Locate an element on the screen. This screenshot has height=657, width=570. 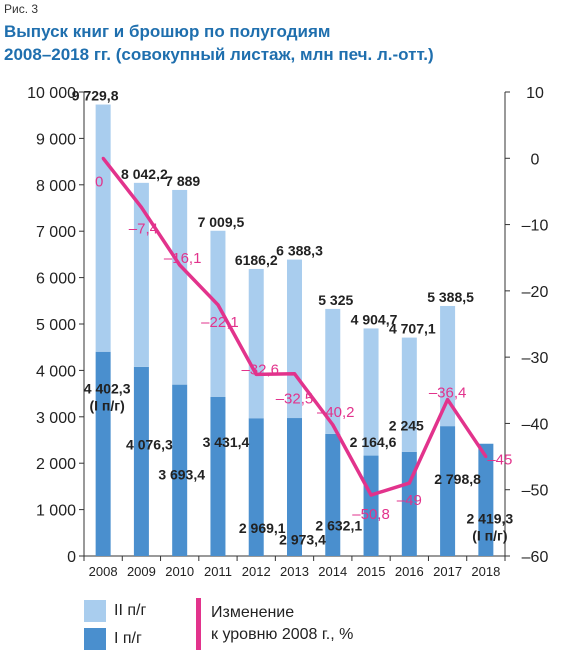
data-label-h1: 2 164,6 is located at coordinates (373, 442).